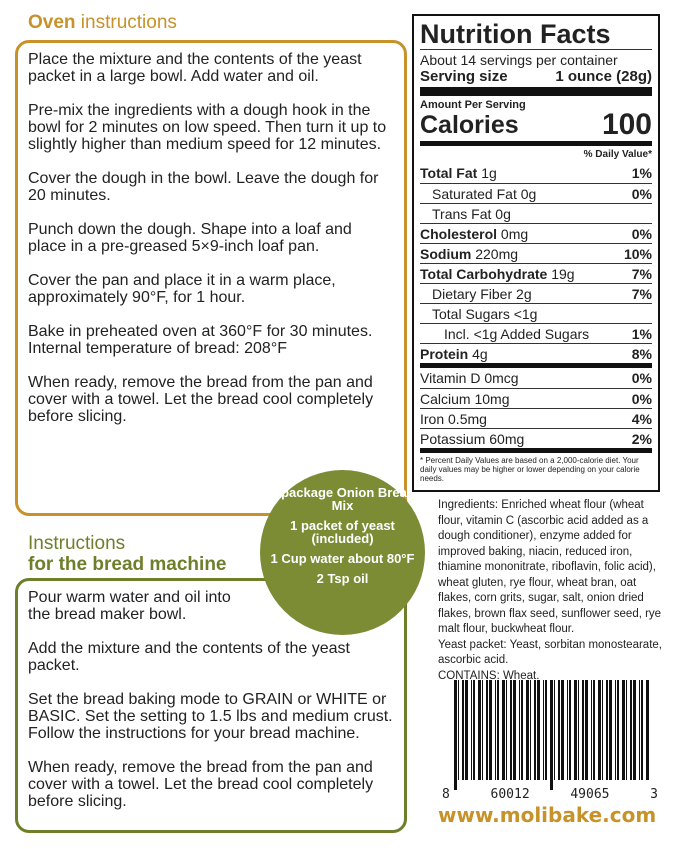  What do you see at coordinates (515, 34) in the screenshot?
I see `nf-title: Nutrition Facts` at bounding box center [515, 34].